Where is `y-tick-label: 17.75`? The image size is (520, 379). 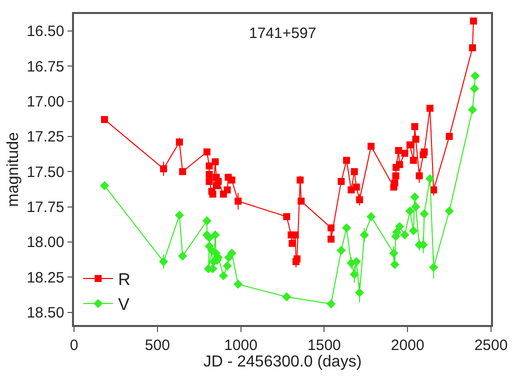 y-tick-label: 17.75 is located at coordinates (45, 207).